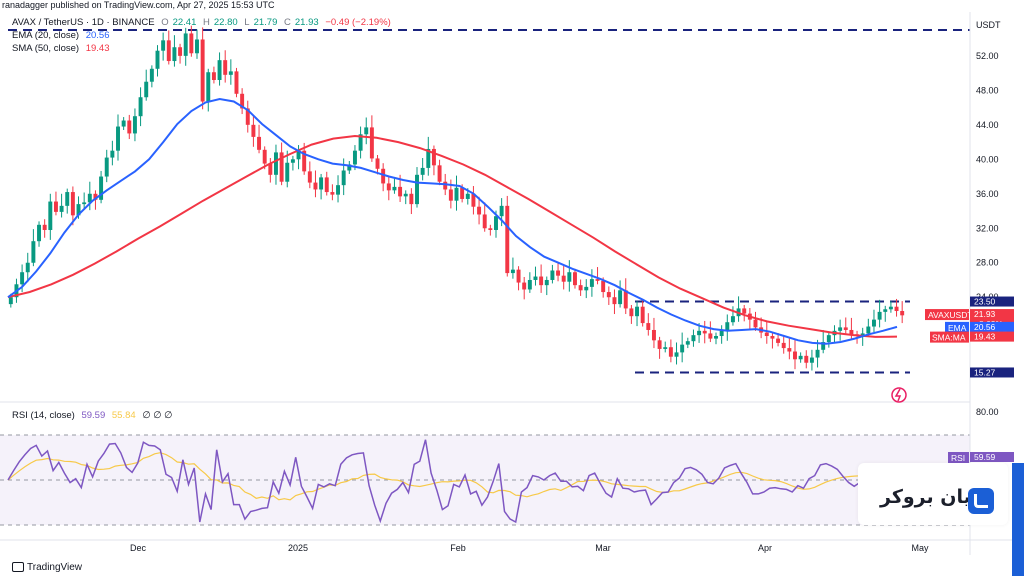 The height and width of the screenshot is (576, 1024). What do you see at coordinates (458, 548) in the screenshot?
I see `time-tick-label: Feb` at bounding box center [458, 548].